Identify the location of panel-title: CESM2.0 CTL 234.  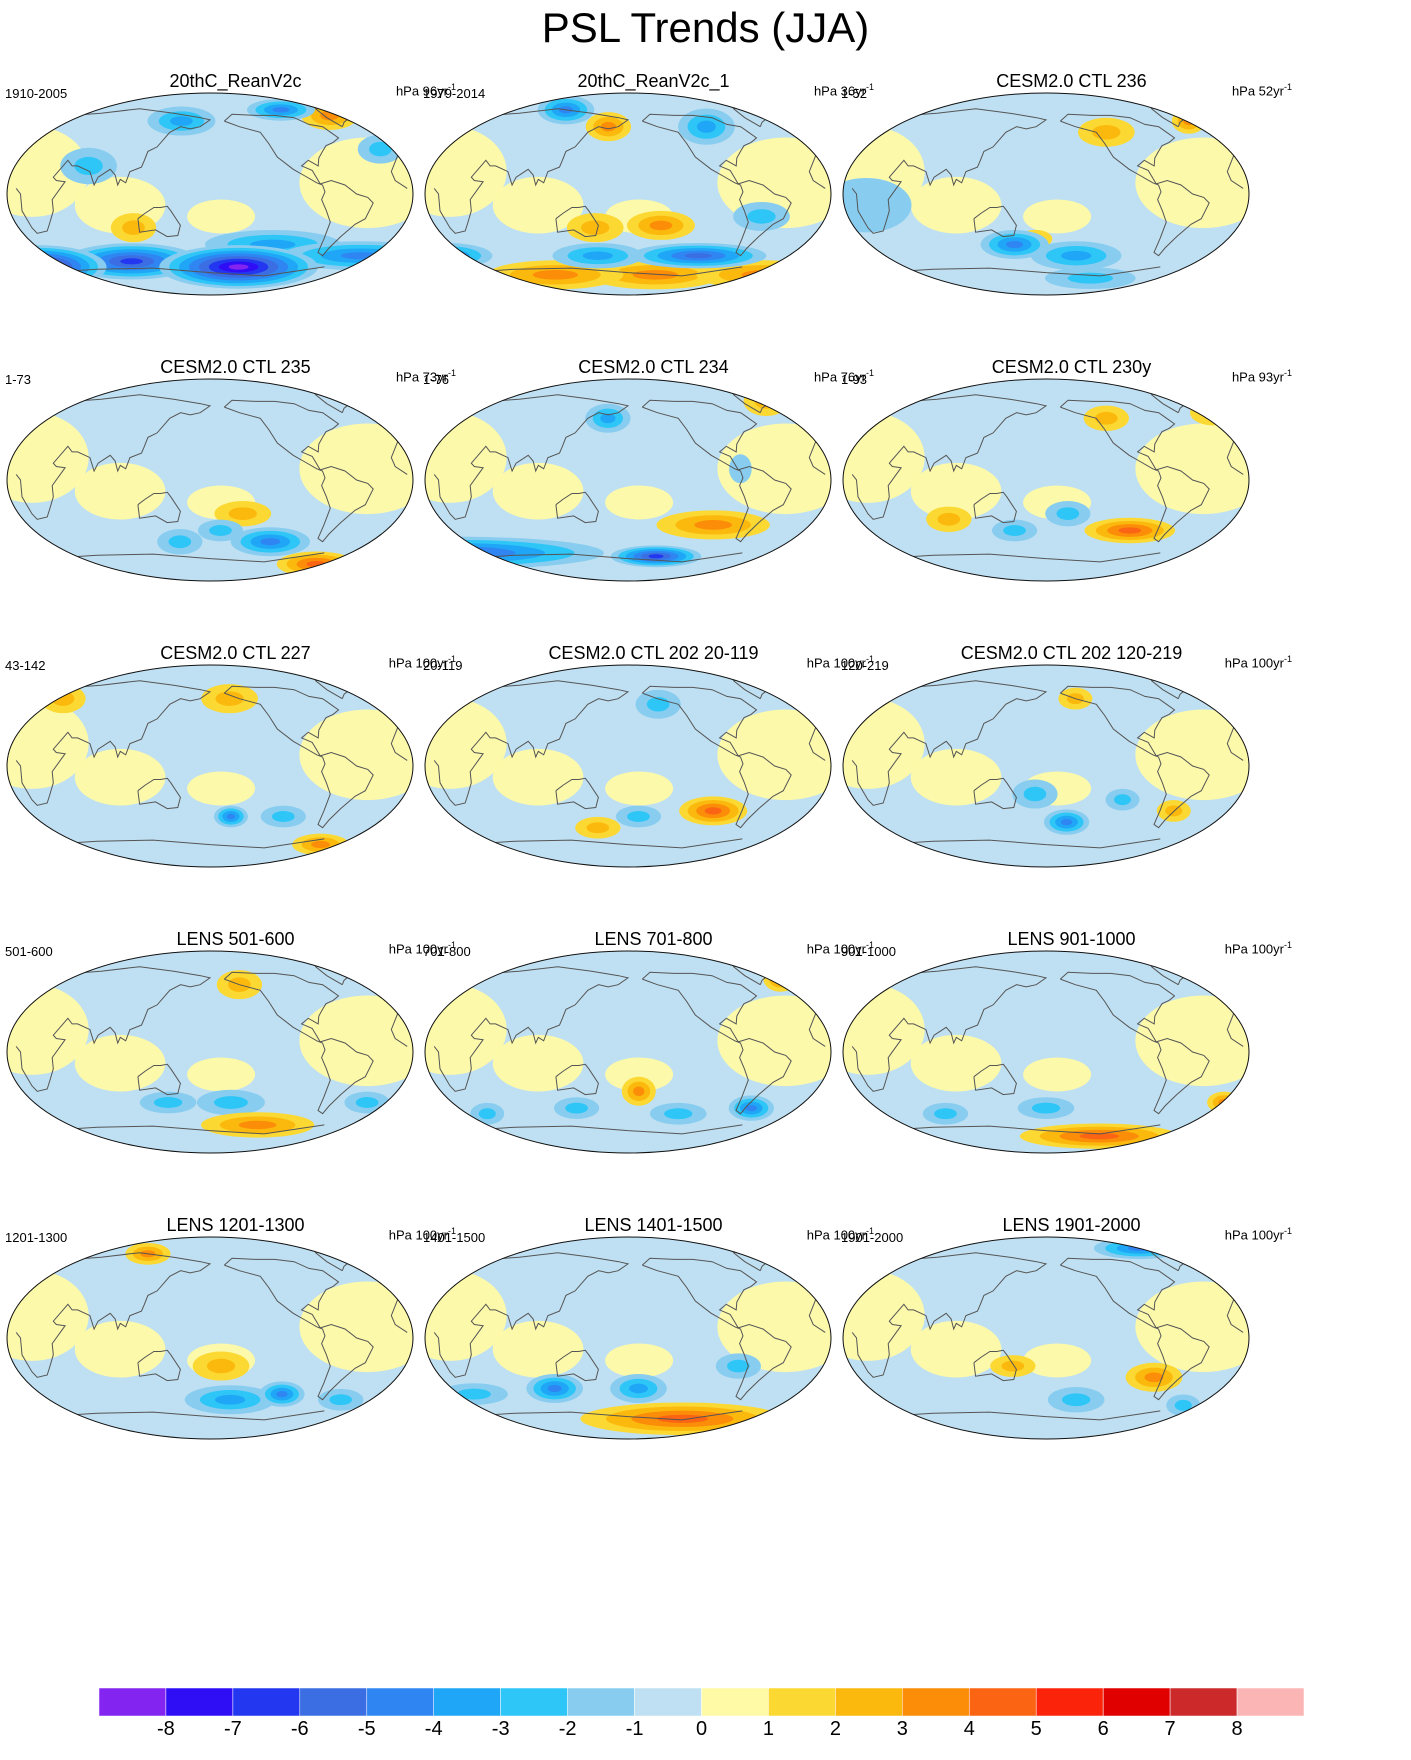
(653, 367).